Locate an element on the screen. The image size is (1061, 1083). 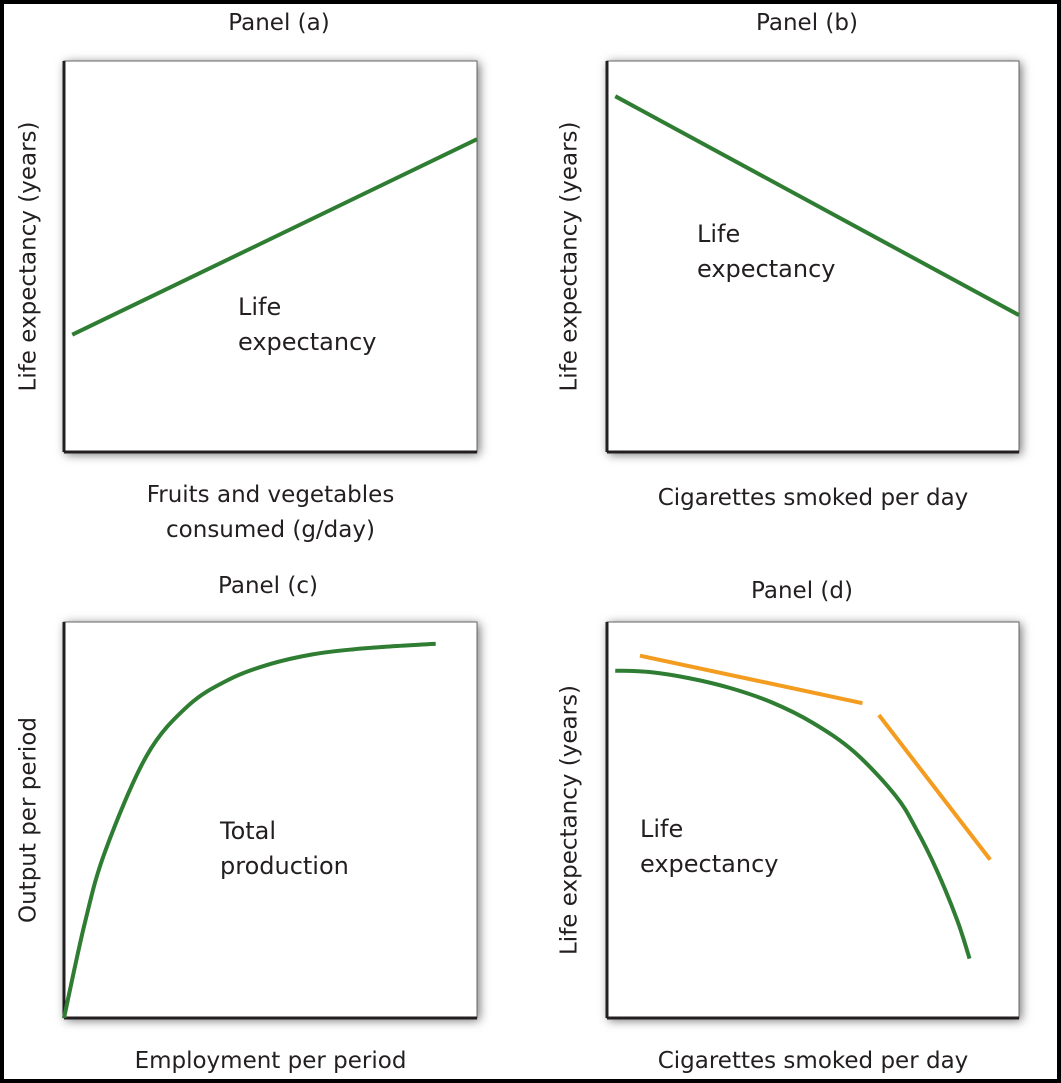
panel-title: Panel (c) is located at coordinates (268, 586).